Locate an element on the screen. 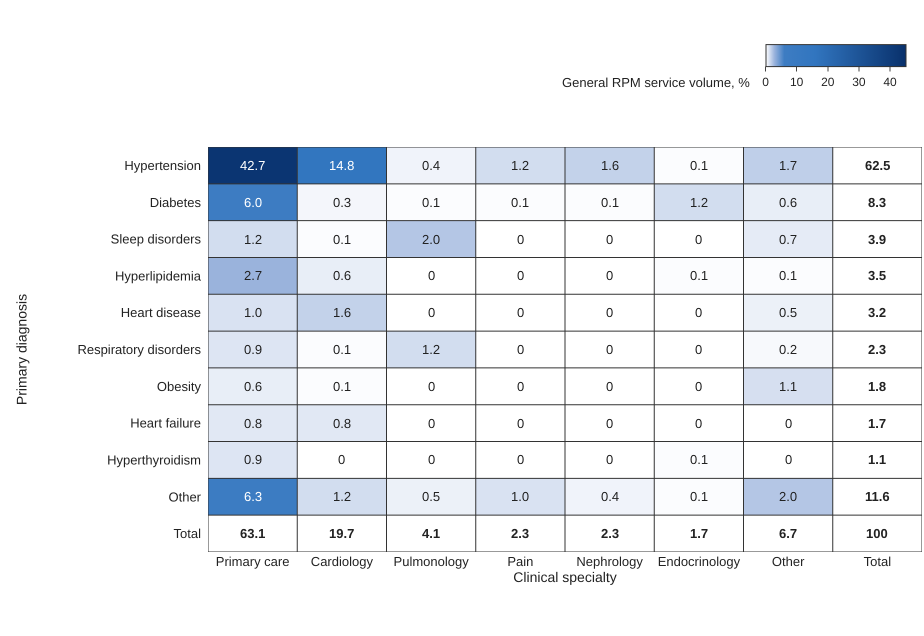 Image resolution: width=924 pixels, height=636 pixels. y-tick-label: Sleep disorders is located at coordinates (156, 239).